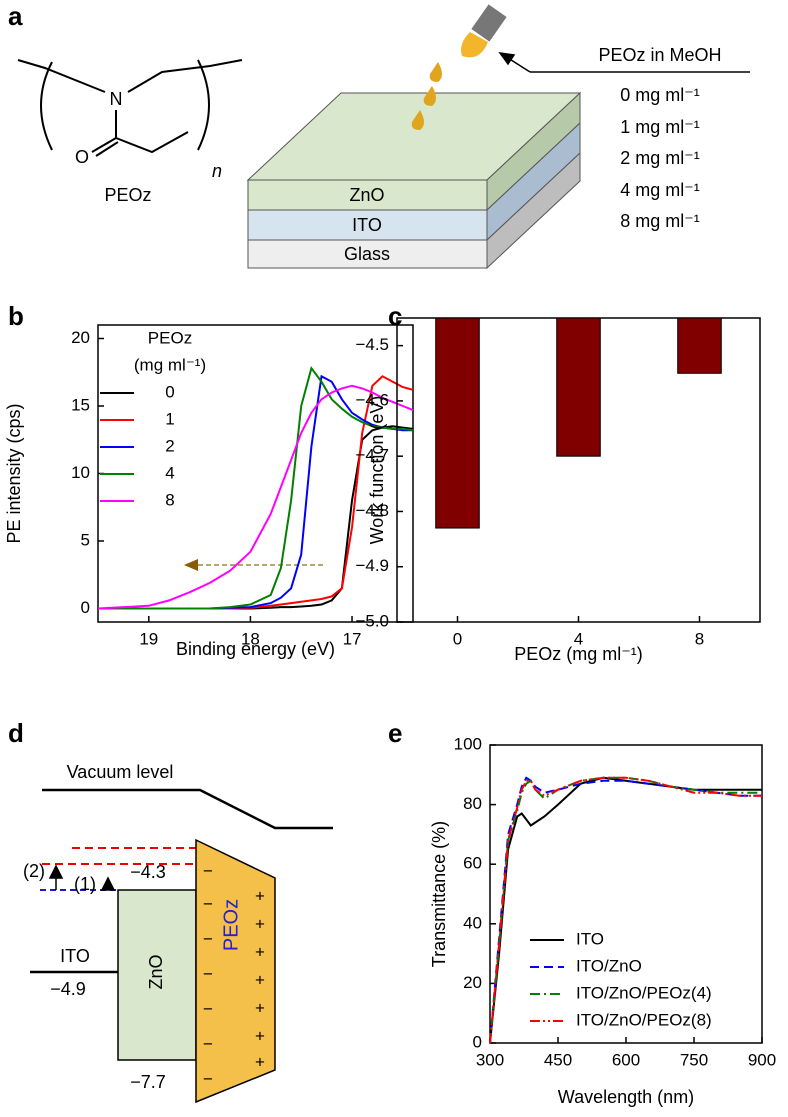 The image size is (788, 1117). What do you see at coordinates (148, 1082) in the screenshot?
I see `energy-value: −7.7` at bounding box center [148, 1082].